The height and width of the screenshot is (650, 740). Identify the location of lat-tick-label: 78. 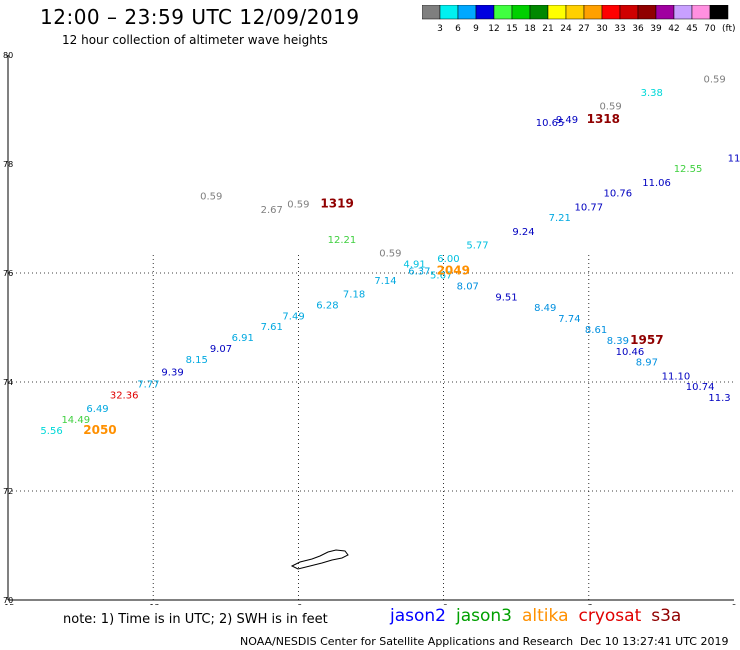
(8, 164).